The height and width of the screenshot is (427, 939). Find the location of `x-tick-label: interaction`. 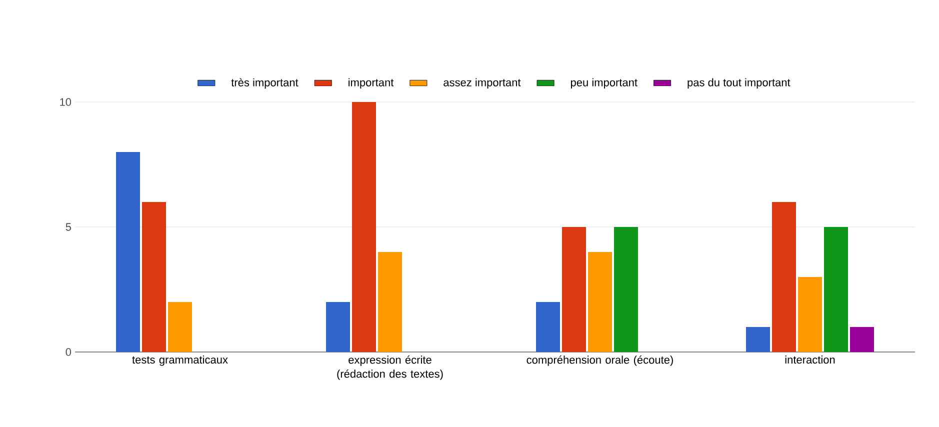

x-tick-label: interaction is located at coordinates (810, 360).